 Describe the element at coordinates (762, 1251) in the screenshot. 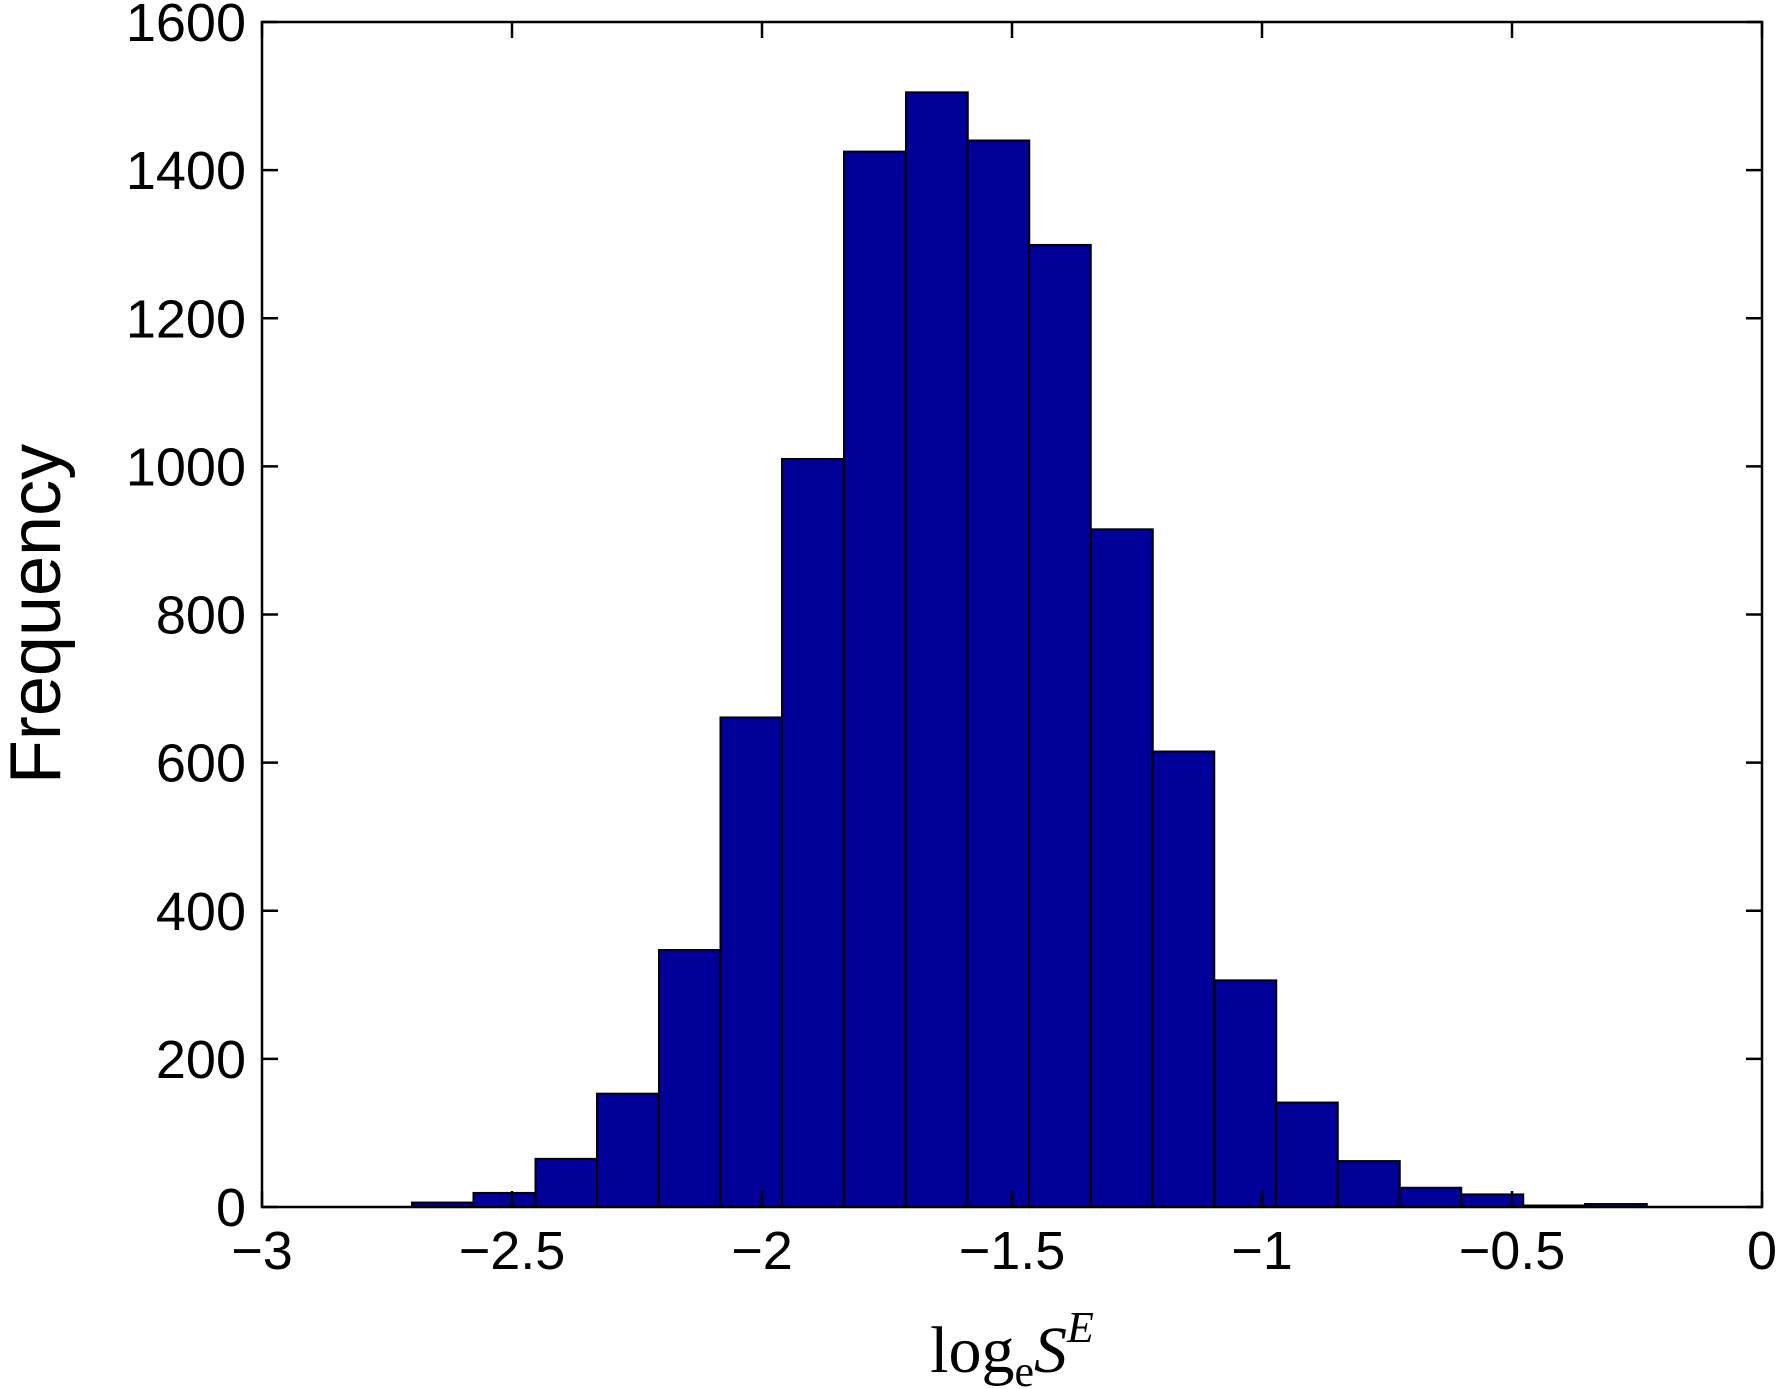

I see `x-tick-label: −2` at that location.